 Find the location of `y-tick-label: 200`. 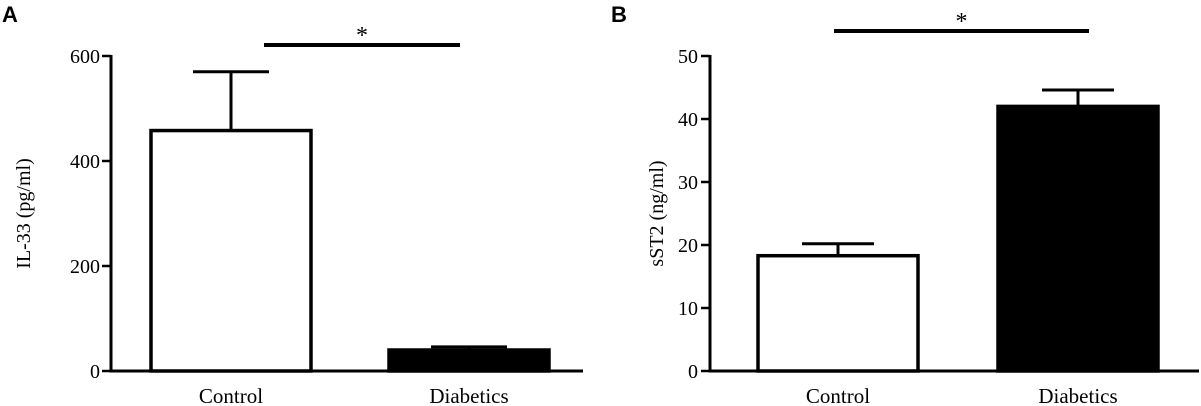

y-tick-label: 200 is located at coordinates (85, 267).